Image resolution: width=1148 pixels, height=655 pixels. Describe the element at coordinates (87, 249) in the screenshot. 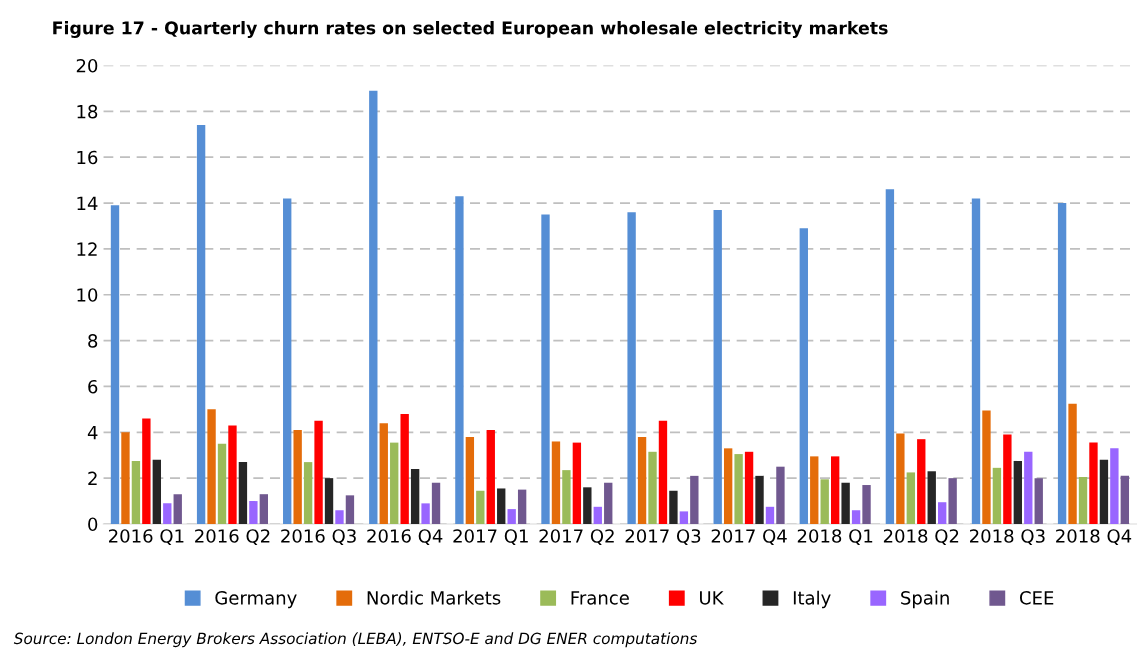

I see `y-tick-label: 12` at that location.